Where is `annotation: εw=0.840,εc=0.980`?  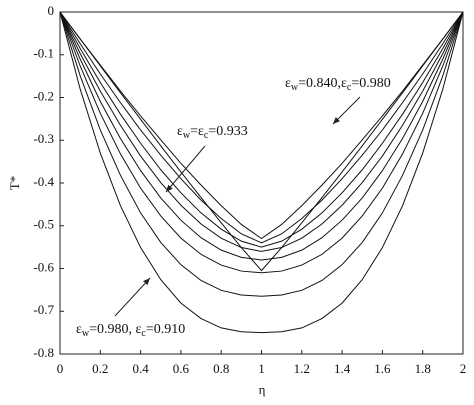
annotation: εw=0.840,εc=0.980 is located at coordinates (338, 84).